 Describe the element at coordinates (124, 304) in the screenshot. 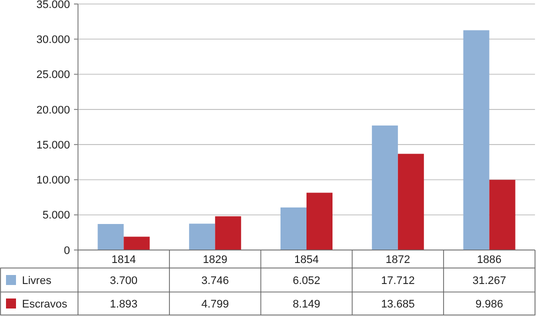

I see `data-label: 1.893` at that location.